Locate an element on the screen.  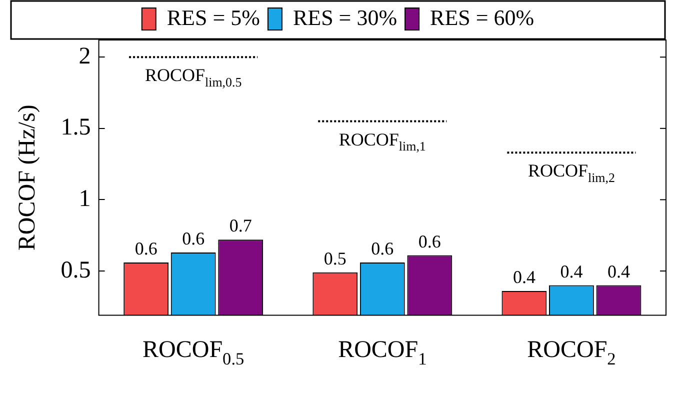
data-label: 0.5 is located at coordinates (335, 258).